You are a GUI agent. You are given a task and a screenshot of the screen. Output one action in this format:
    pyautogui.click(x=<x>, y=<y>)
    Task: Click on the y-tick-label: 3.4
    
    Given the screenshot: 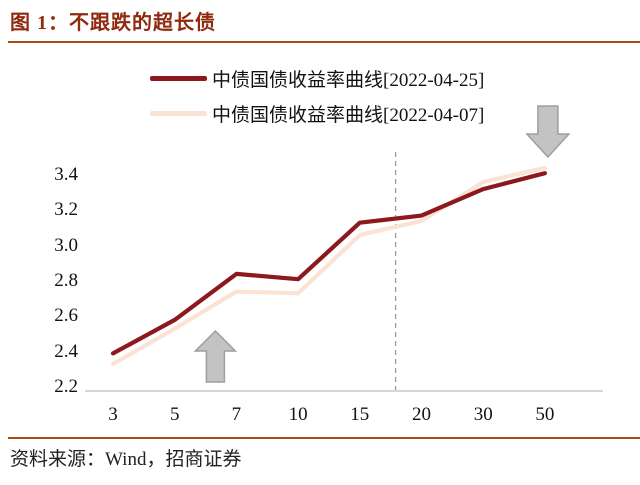 What is the action you would take?
    pyautogui.click(x=66, y=174)
    